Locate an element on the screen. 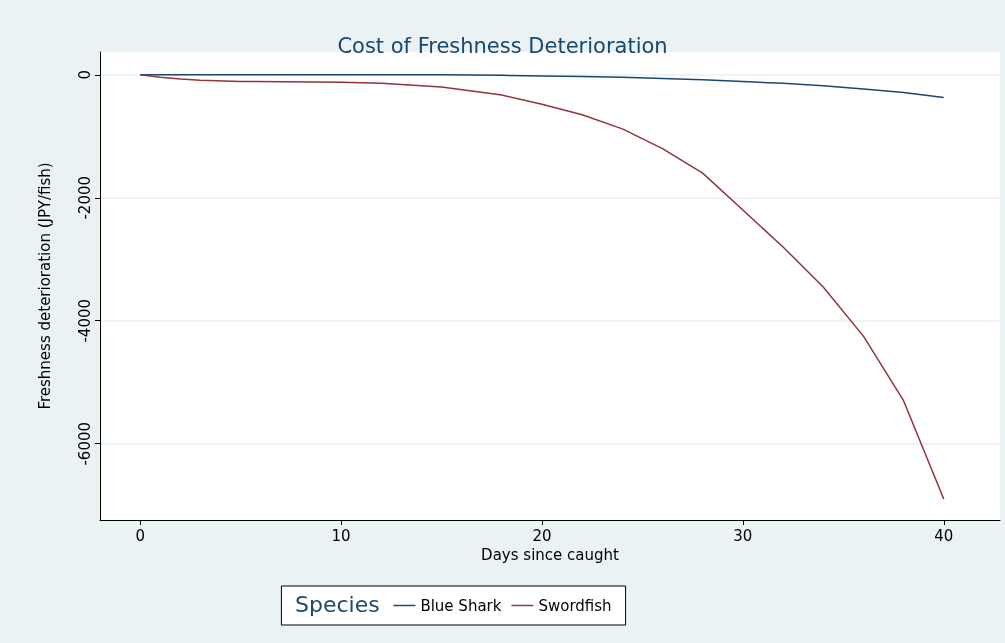  x-axis-title: Days since caught is located at coordinates (550, 555).